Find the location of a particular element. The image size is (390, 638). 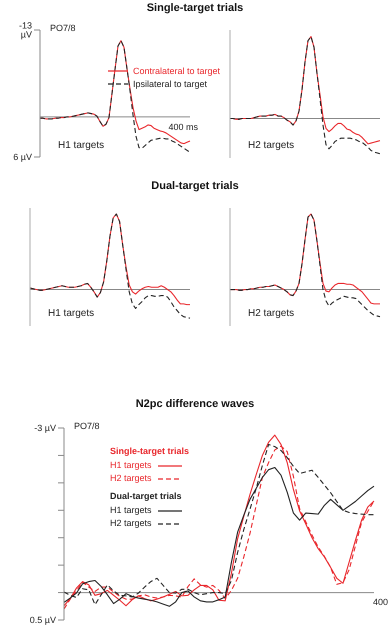

chart-title: Dual-target trials is located at coordinates (195, 186).